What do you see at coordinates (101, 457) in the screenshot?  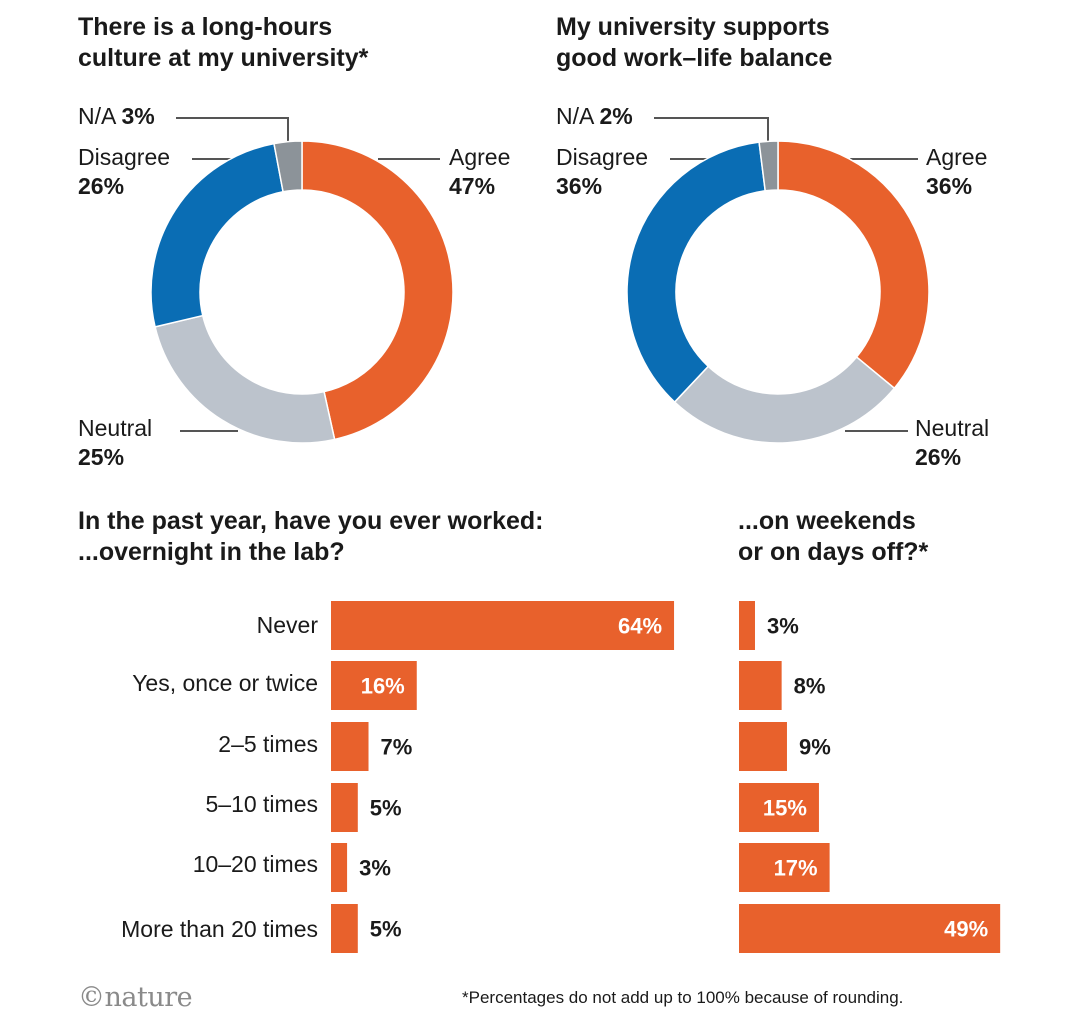 I see `donut1-label-neutral-pct: 25%` at bounding box center [101, 457].